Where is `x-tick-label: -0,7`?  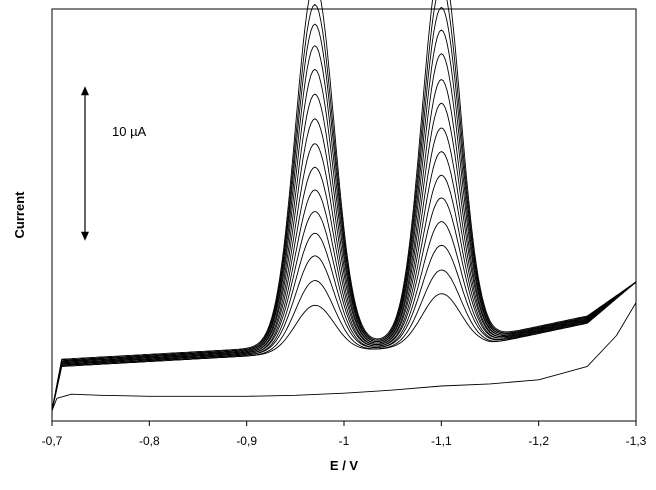
x-tick-label: -0,7 is located at coordinates (52, 441).